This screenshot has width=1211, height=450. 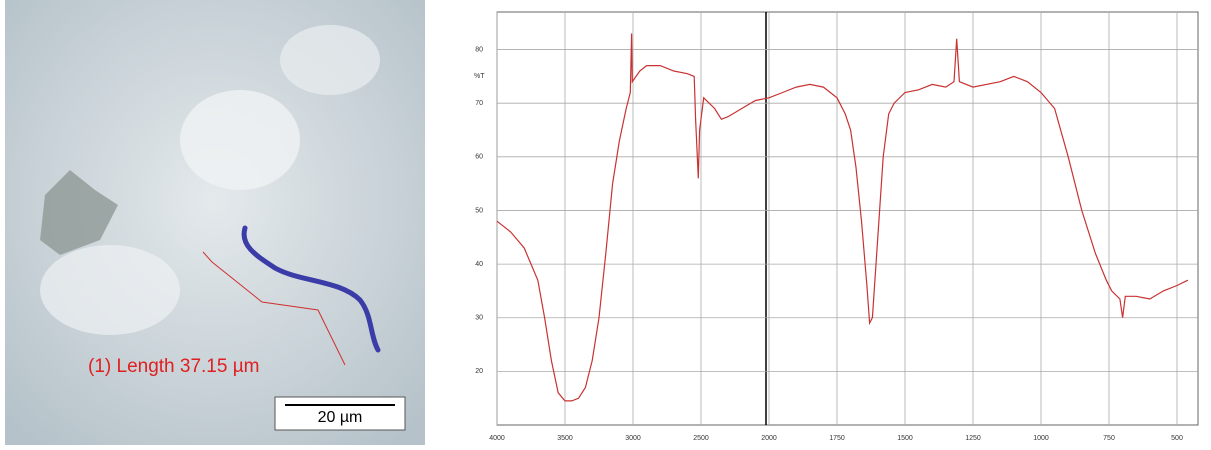 What do you see at coordinates (701, 438) in the screenshot?
I see `x-tick-label: 2500` at bounding box center [701, 438].